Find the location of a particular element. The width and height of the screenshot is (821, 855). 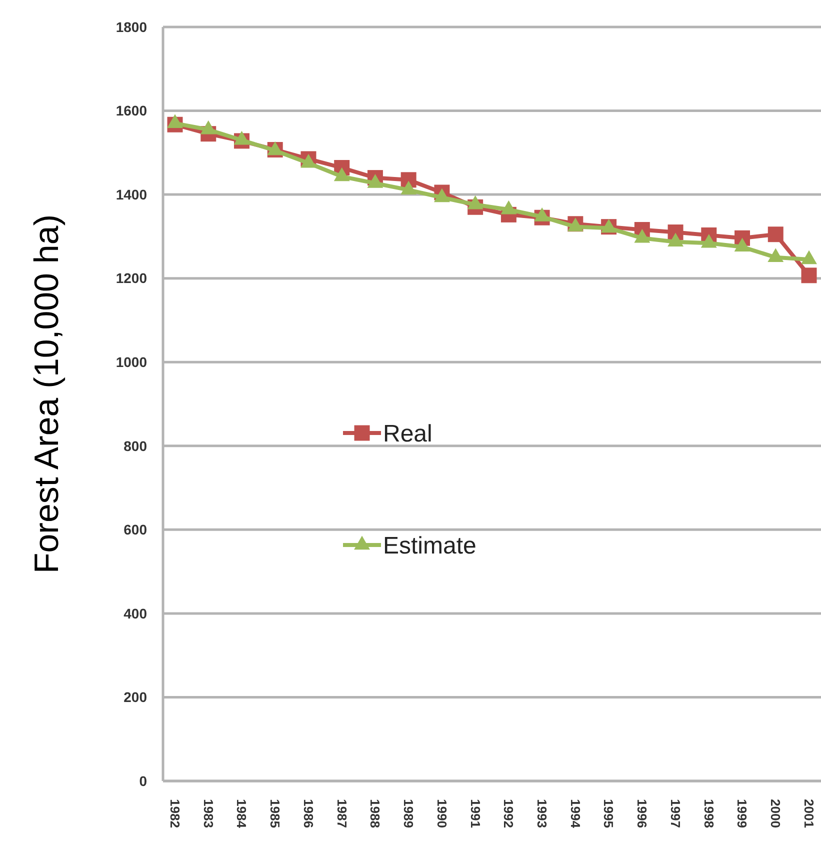

x-tick-label: 1996 is located at coordinates (642, 813).